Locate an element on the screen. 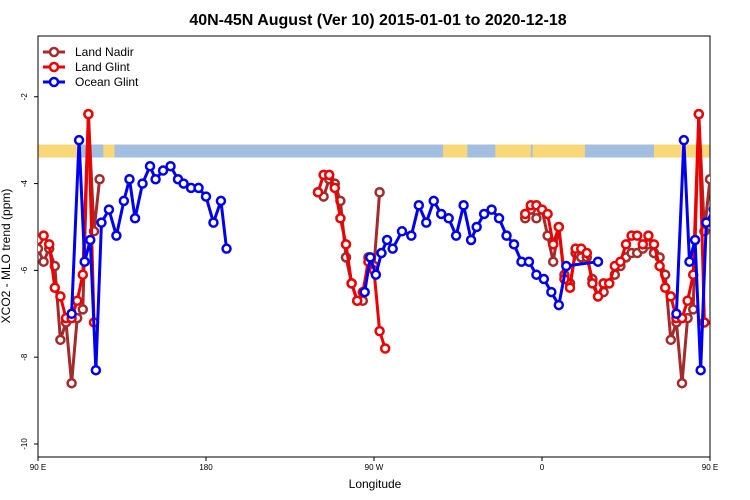  x-tick-label: 180 is located at coordinates (206, 467).